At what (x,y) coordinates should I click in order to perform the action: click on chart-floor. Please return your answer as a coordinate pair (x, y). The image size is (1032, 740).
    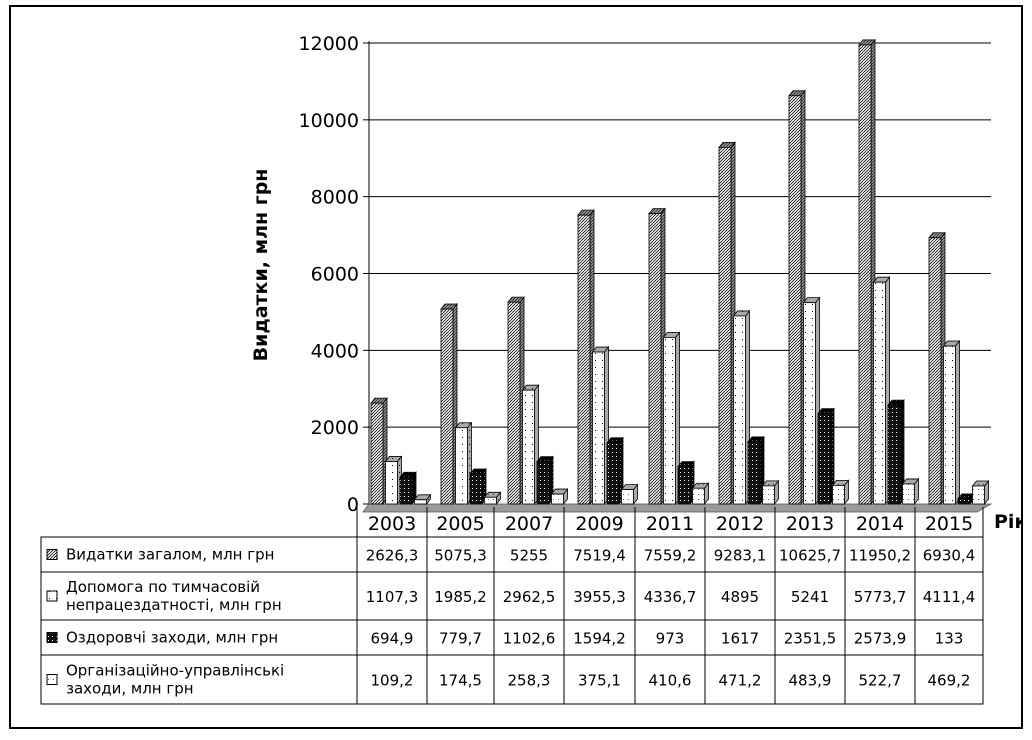
    Looking at the image, I should click on (677, 508).